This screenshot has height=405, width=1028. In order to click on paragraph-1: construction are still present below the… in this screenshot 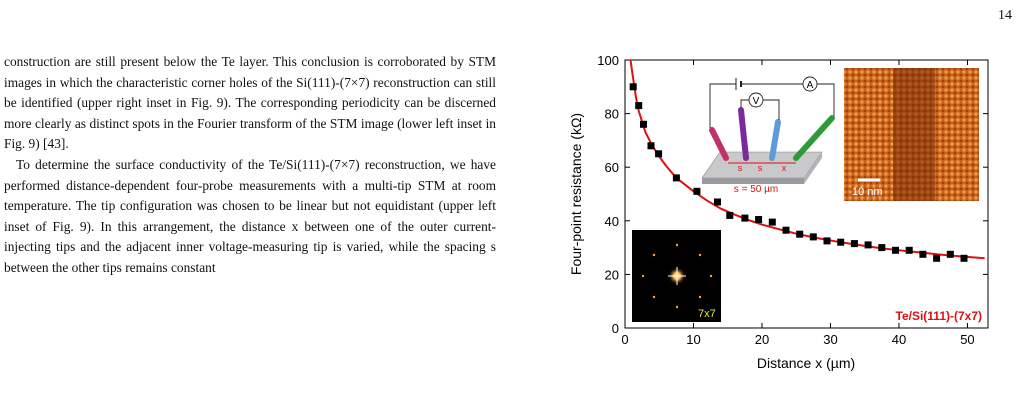, I will do `click(250, 103)`.